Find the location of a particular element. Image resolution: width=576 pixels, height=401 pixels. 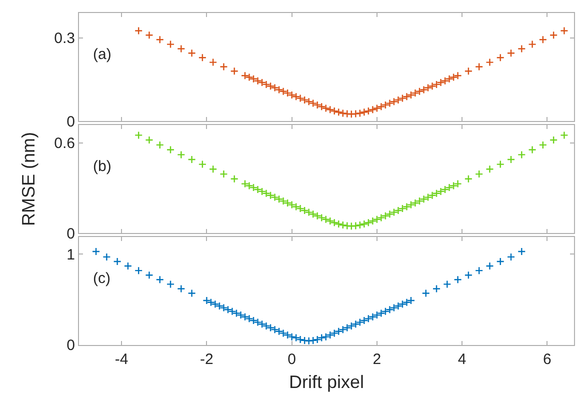

x-tick-label: -4 is located at coordinates (121, 359).